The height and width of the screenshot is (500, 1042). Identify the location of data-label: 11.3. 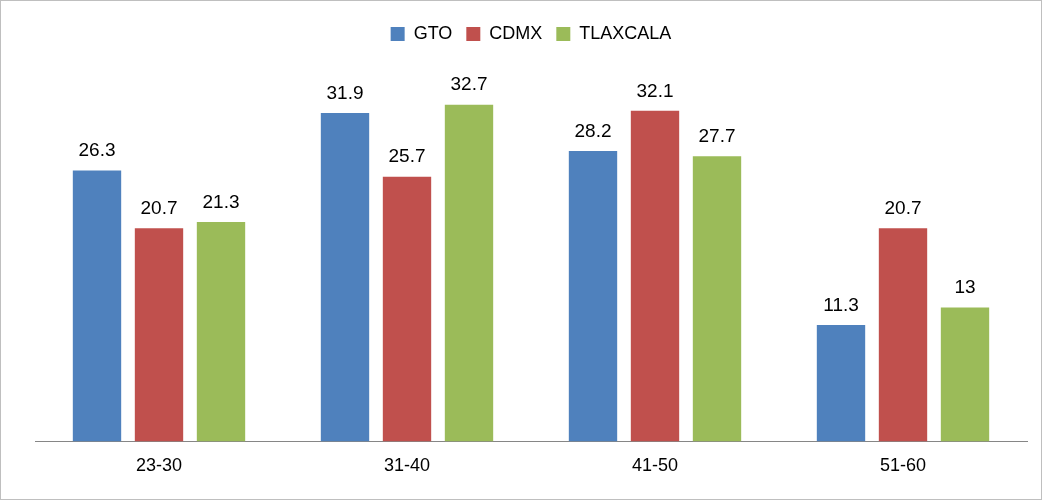
(841, 304).